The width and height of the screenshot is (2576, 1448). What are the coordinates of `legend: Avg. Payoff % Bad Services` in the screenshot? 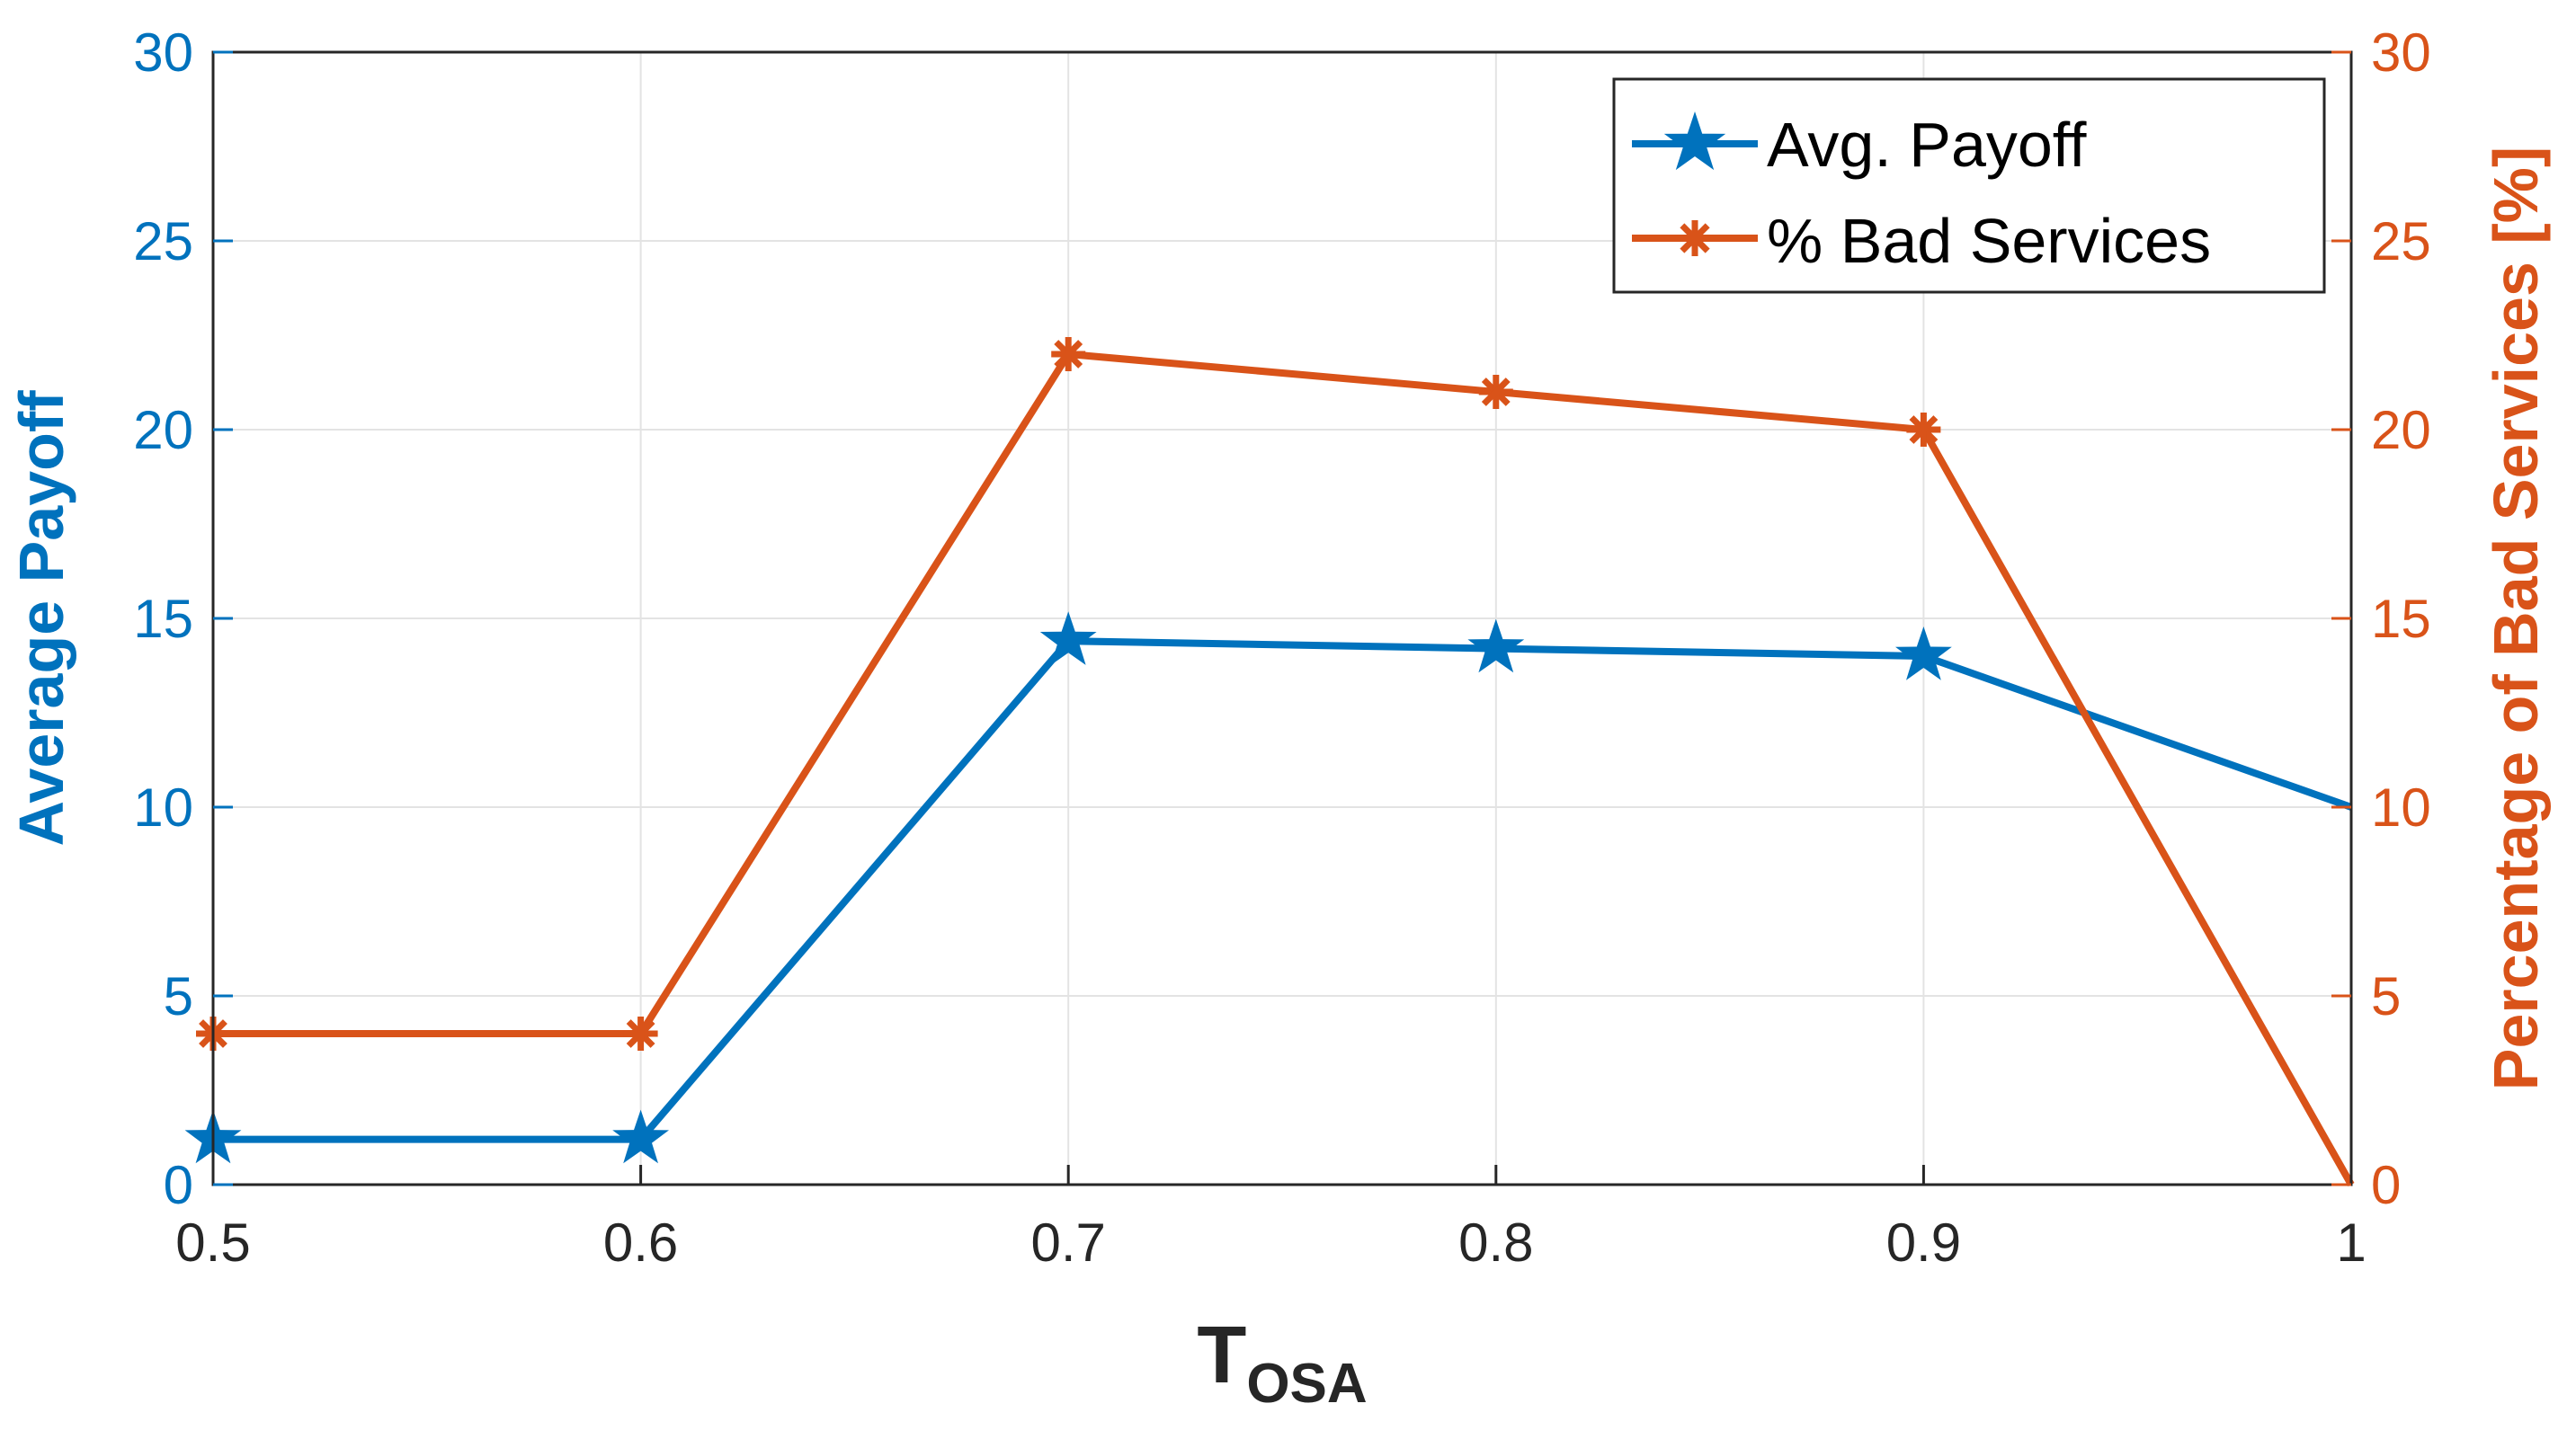 It's located at (1969, 185).